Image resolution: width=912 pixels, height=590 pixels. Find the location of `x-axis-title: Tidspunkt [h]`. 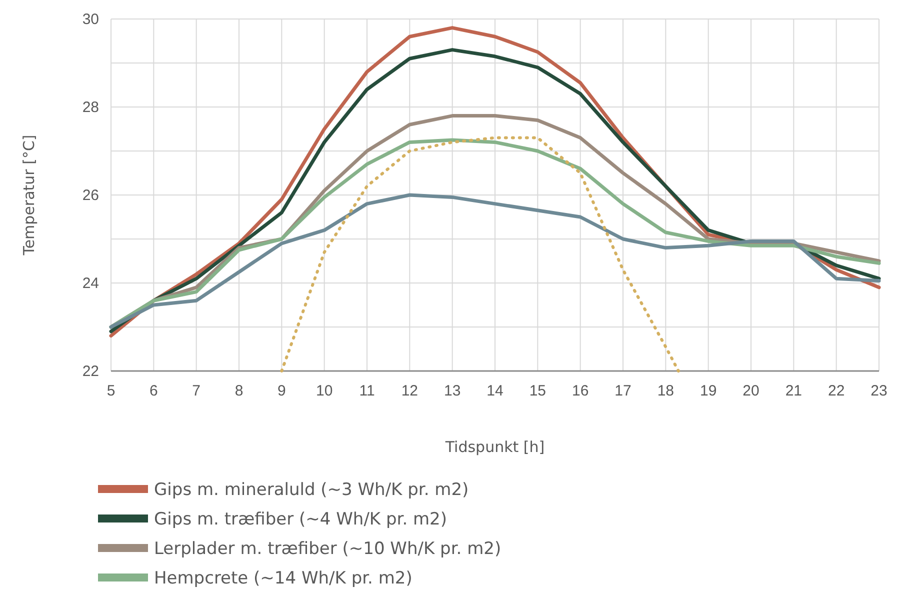

x-axis-title: Tidspunkt [h] is located at coordinates (494, 447).